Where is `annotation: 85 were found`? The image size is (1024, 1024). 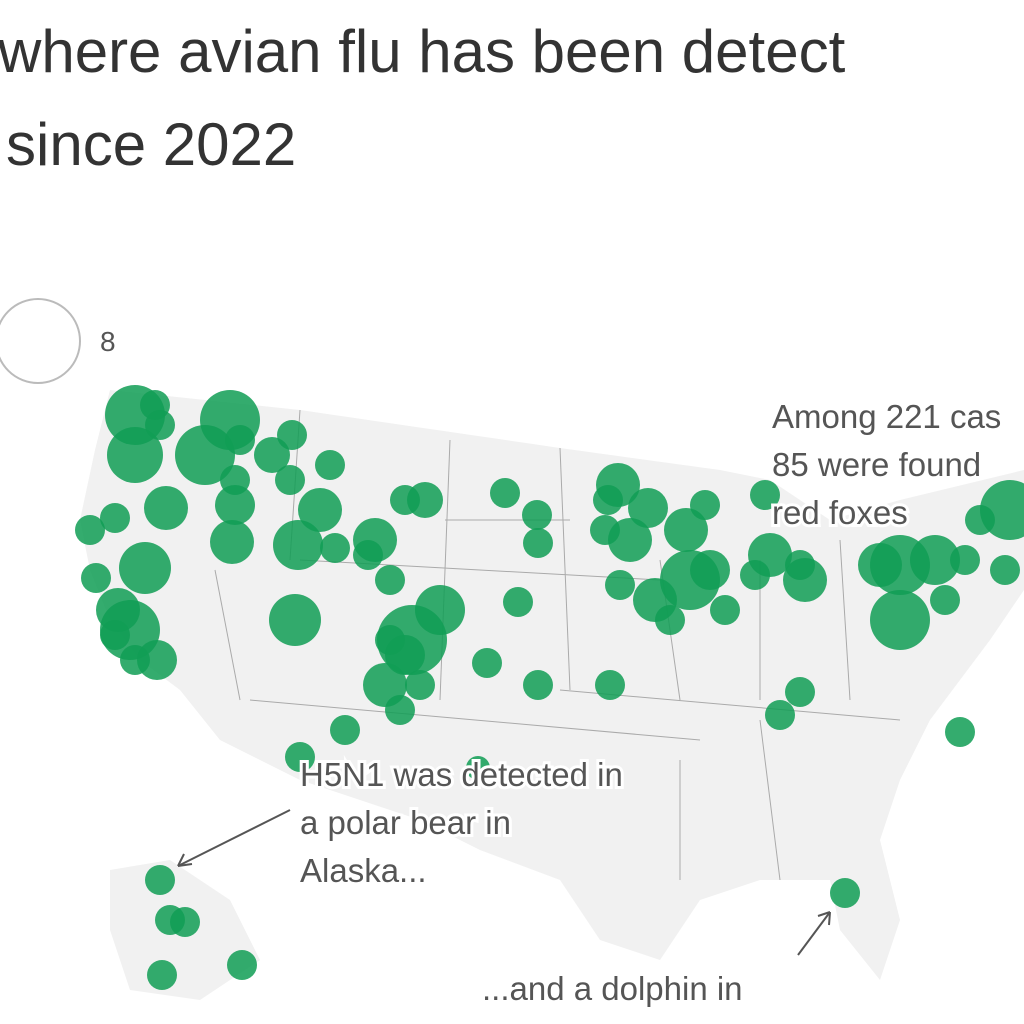 annotation: 85 were found is located at coordinates (876, 464).